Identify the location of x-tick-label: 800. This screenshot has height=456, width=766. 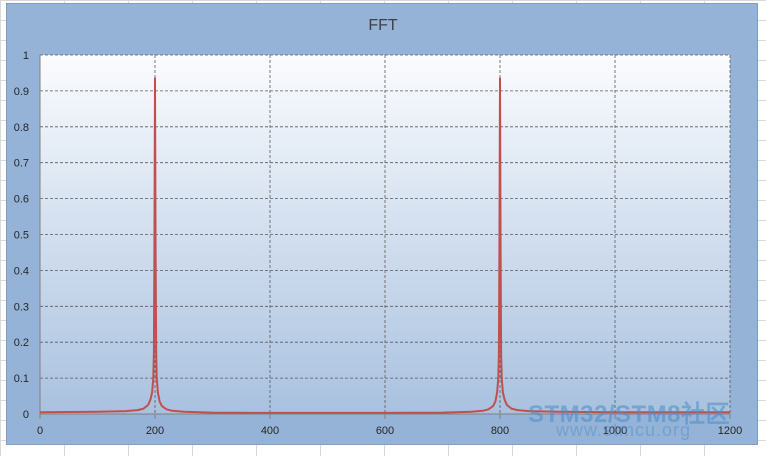
(500, 431).